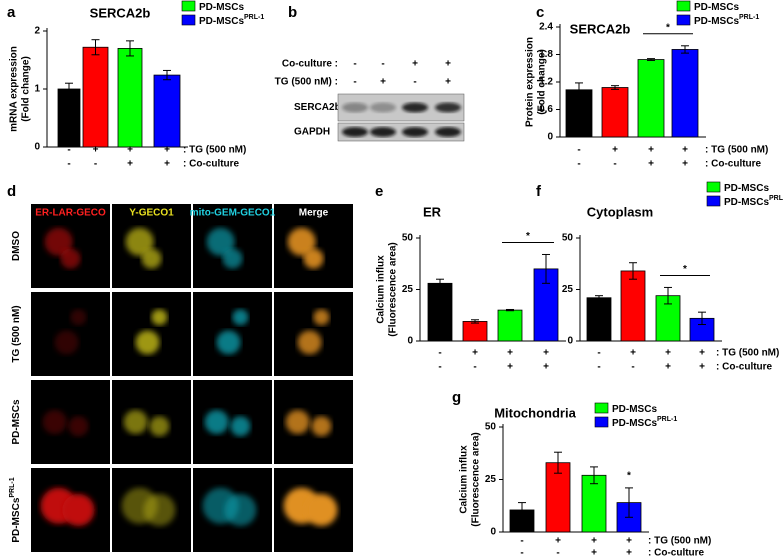 This screenshot has width=783, height=556. Describe the element at coordinates (393, 289) in the screenshot. I see `y-label-line: (Fluorescence area)` at that location.